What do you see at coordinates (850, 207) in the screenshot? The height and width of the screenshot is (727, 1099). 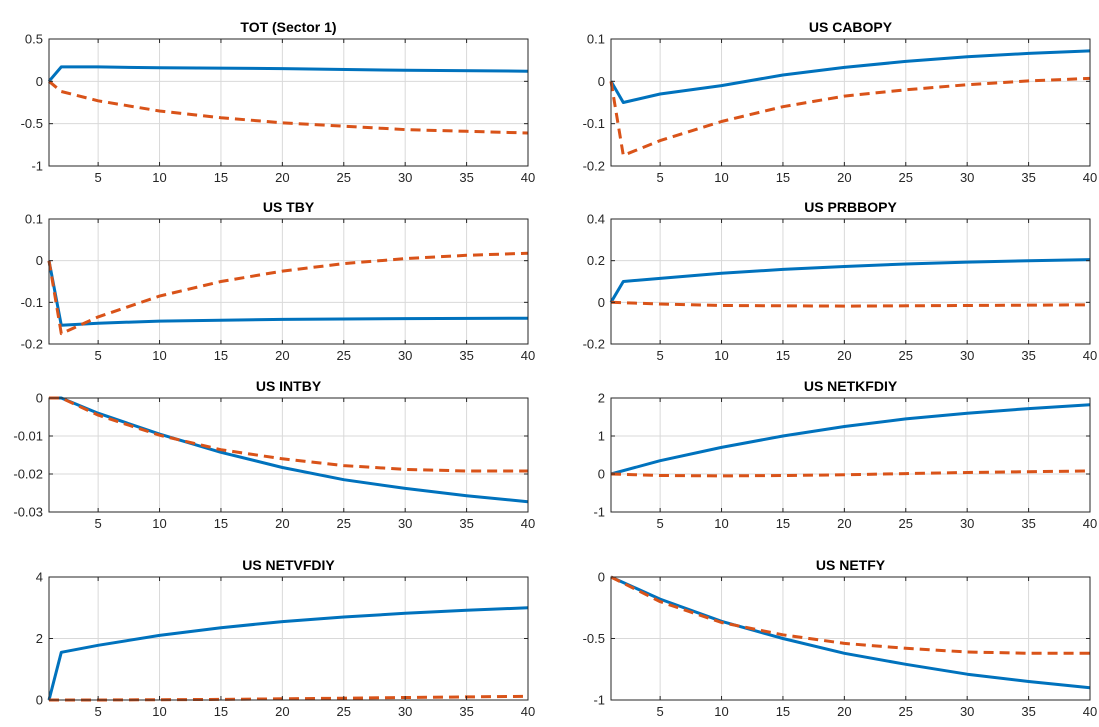 I see `subplot-title: US PRBBOPY` at bounding box center [850, 207].